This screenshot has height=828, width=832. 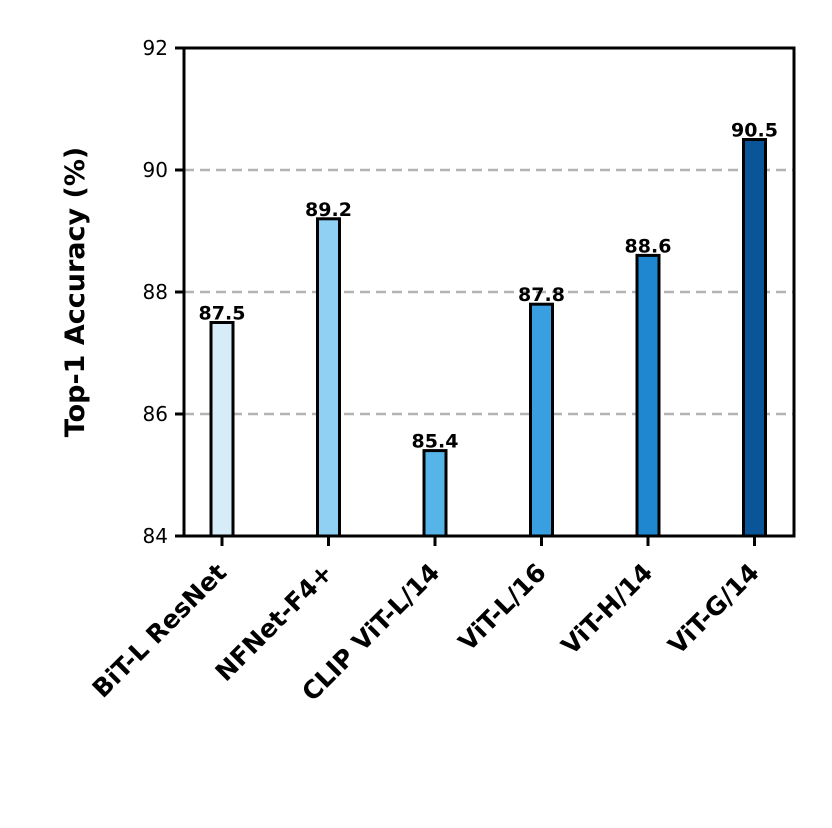 What do you see at coordinates (155, 292) in the screenshot?
I see `y-tick-label: 88` at bounding box center [155, 292].